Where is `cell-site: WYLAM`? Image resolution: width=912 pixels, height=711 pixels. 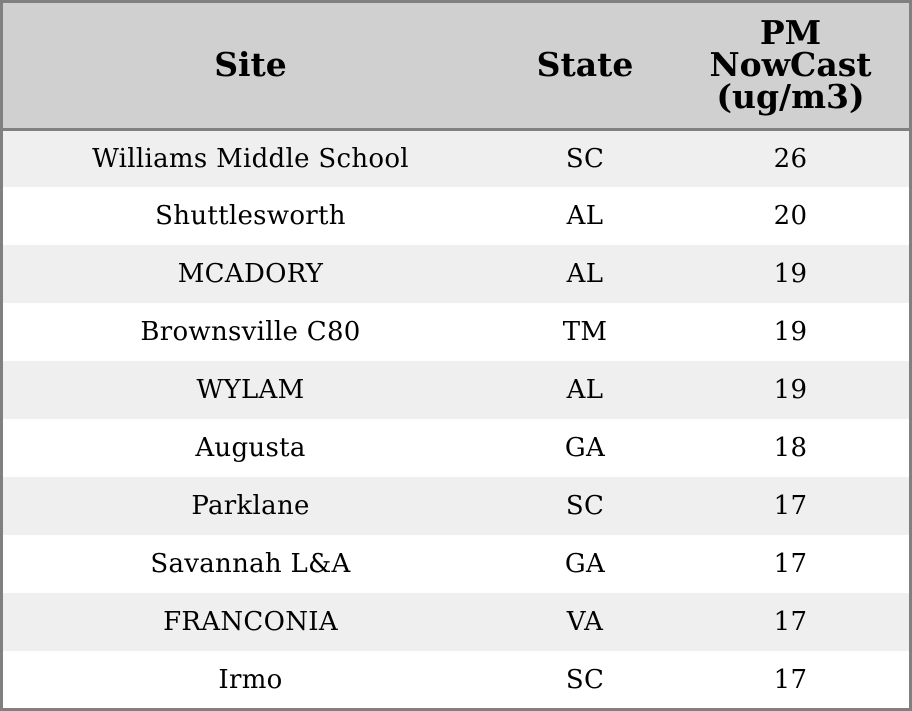
cell-site: WYLAM is located at coordinates (250, 390).